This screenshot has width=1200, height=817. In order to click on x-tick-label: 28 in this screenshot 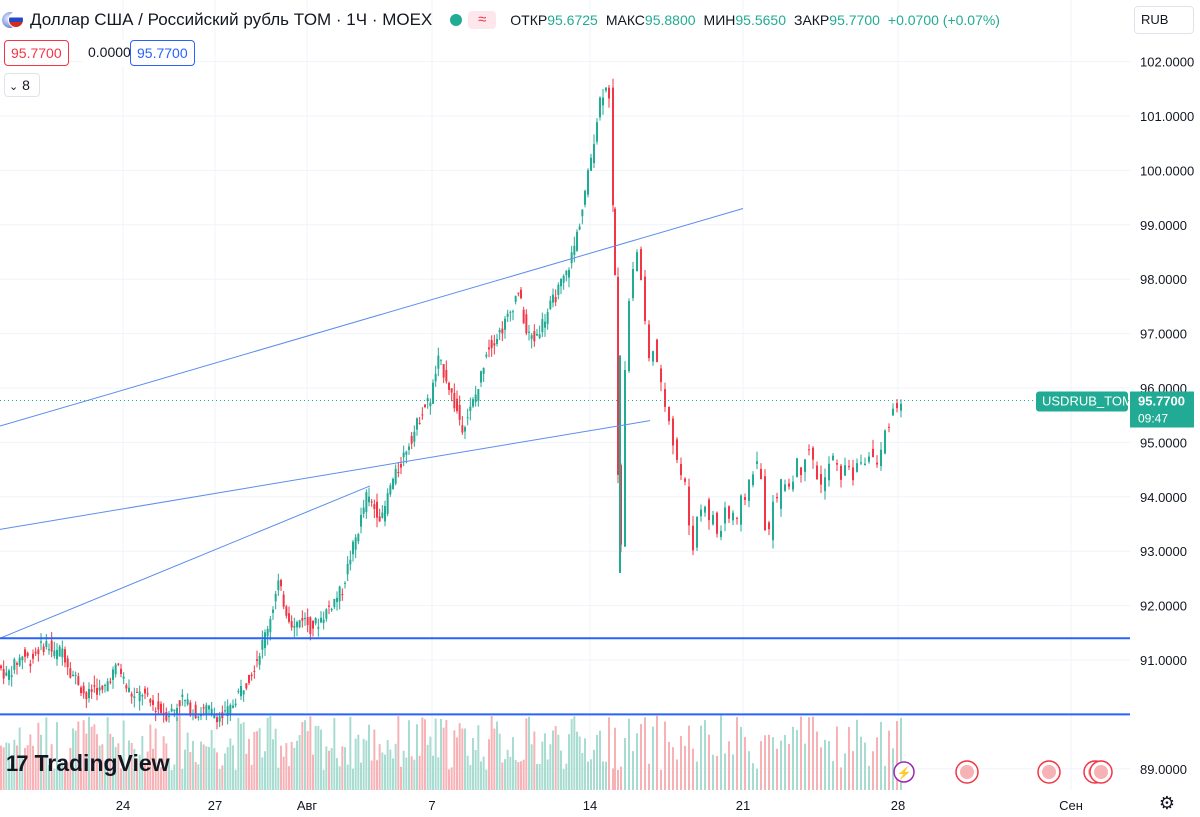, I will do `click(898, 805)`.